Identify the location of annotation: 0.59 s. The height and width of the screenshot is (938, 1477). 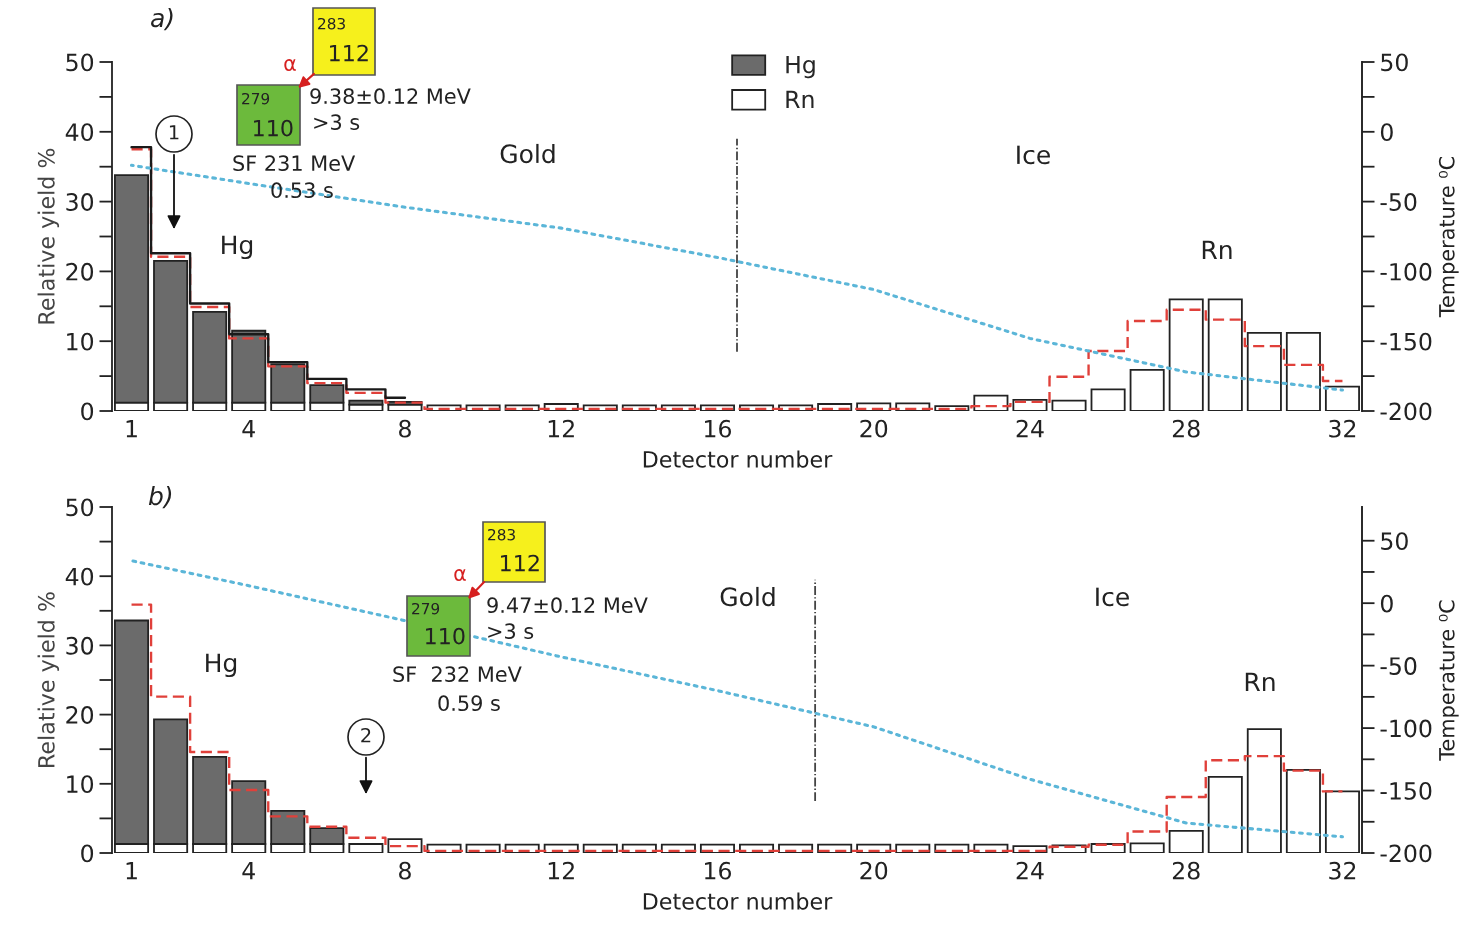
(469, 703).